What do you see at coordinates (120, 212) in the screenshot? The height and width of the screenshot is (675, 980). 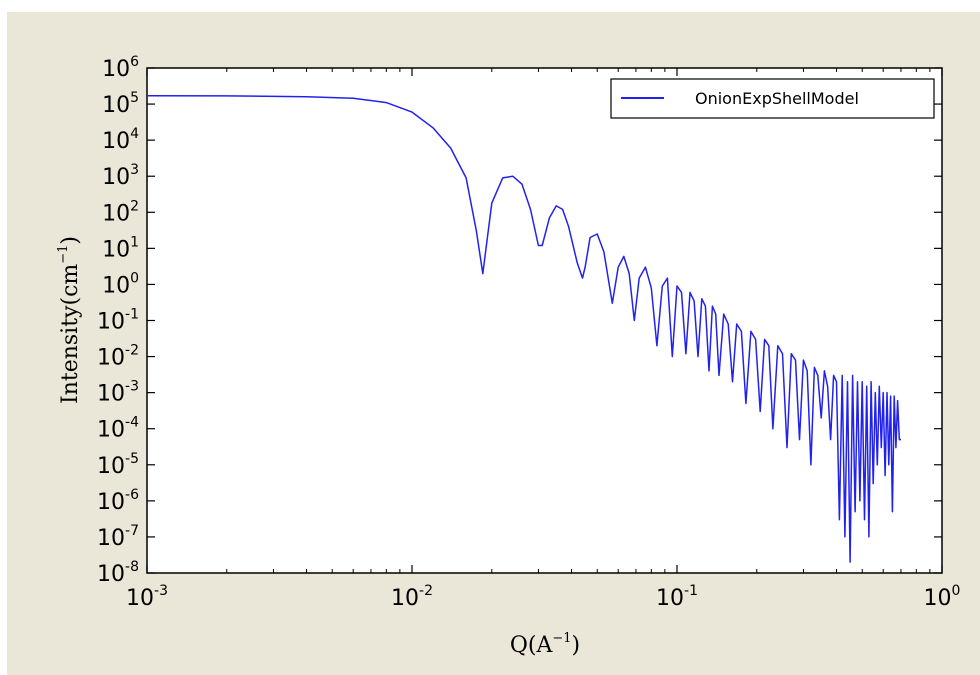 I see `y-tick-label: 10²` at bounding box center [120, 212].